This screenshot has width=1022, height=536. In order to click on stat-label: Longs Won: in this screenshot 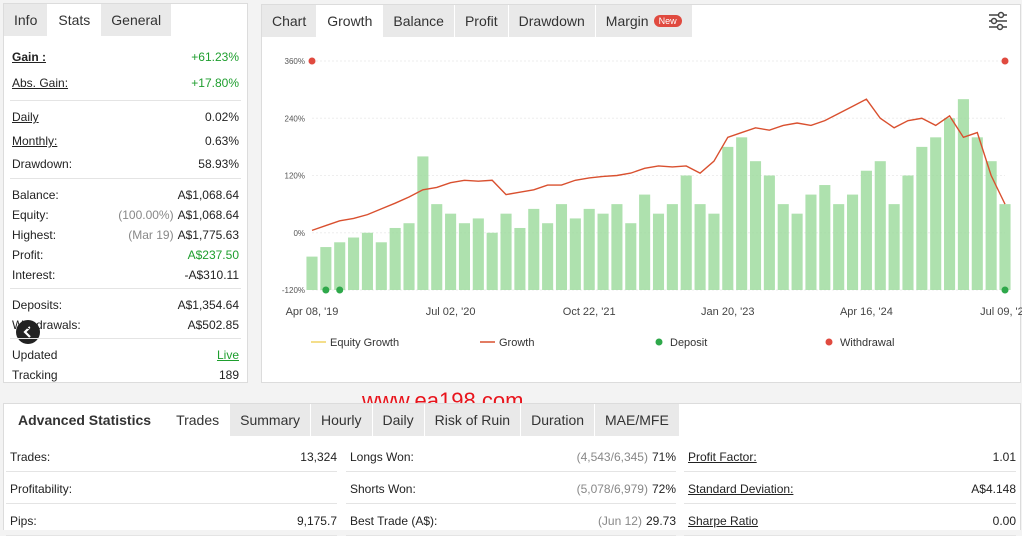, I will do `click(382, 457)`.